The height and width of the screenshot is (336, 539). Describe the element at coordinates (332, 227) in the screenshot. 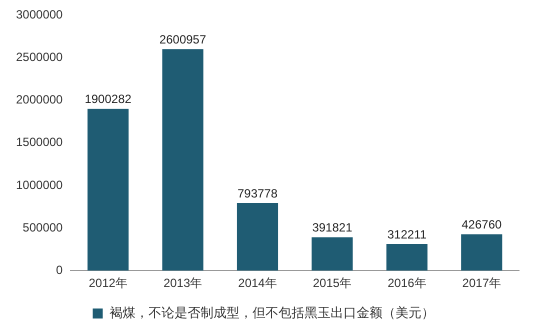

I see `data-label: 391821` at that location.